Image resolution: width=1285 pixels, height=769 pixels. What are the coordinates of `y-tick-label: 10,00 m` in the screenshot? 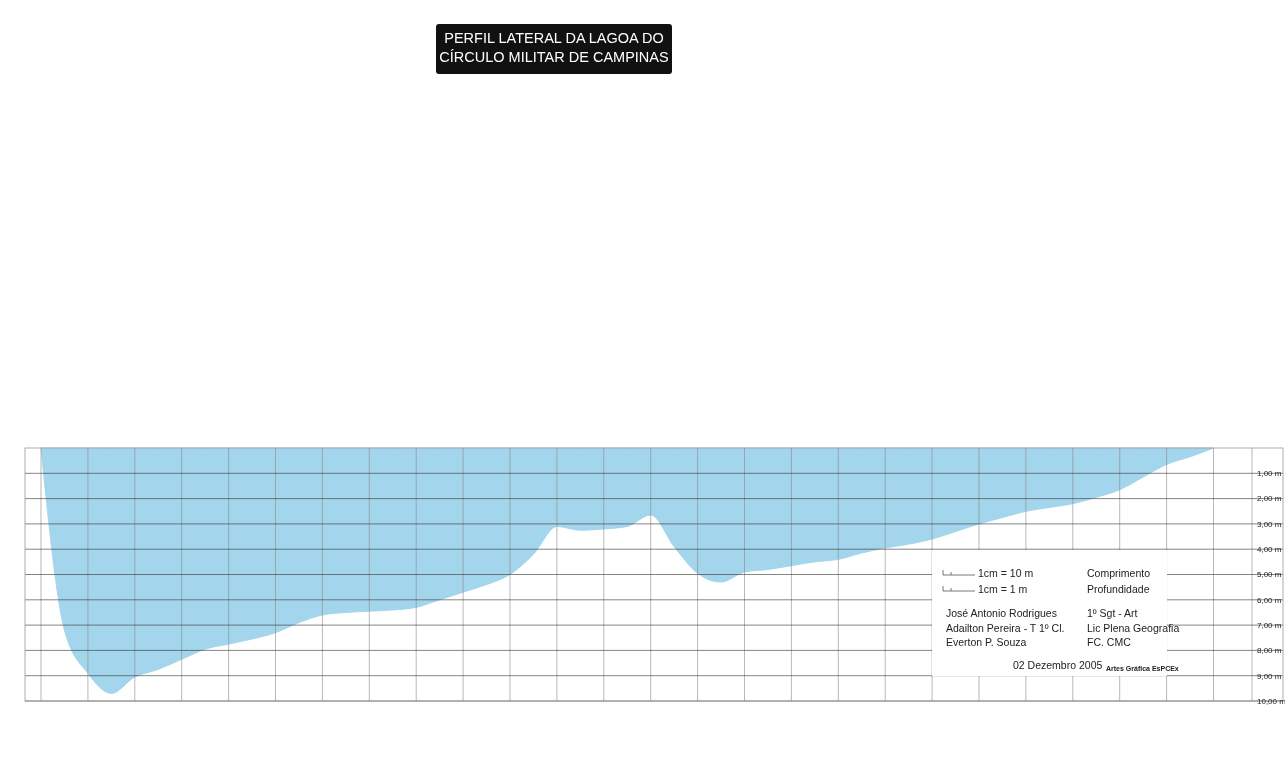 It's located at (1271, 701).